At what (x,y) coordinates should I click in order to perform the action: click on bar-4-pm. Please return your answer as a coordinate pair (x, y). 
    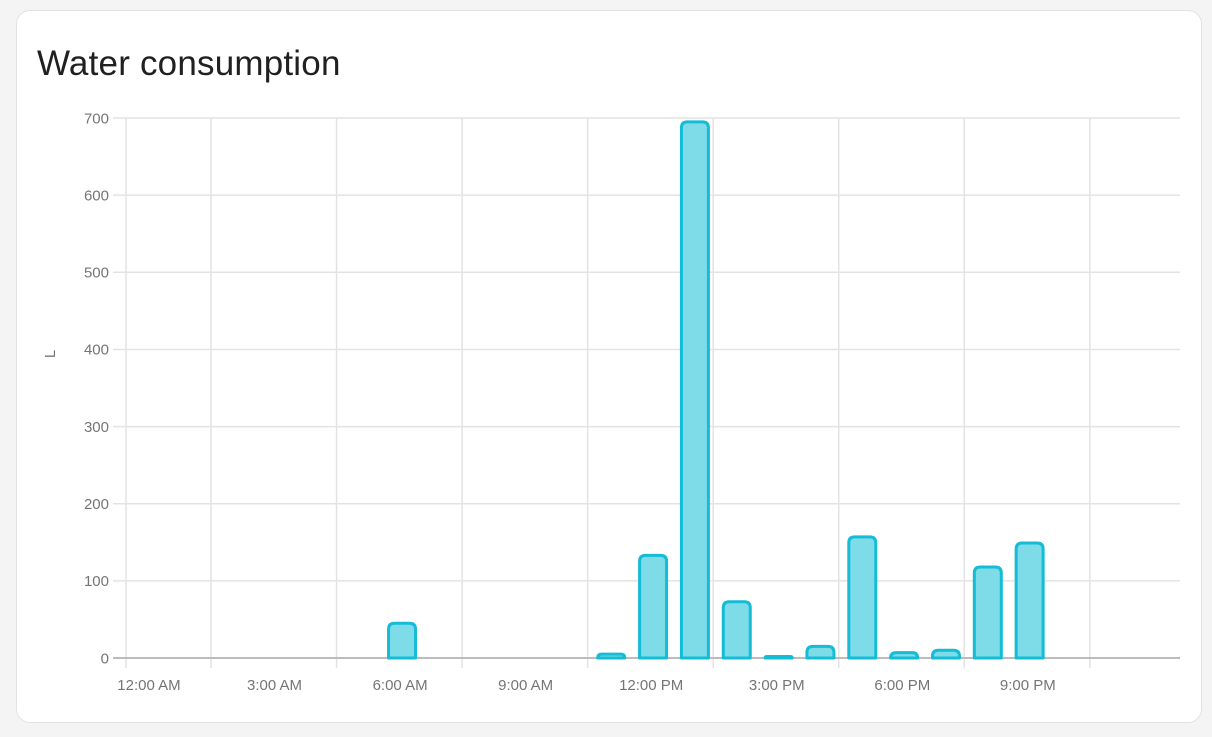
    Looking at the image, I should click on (820, 652).